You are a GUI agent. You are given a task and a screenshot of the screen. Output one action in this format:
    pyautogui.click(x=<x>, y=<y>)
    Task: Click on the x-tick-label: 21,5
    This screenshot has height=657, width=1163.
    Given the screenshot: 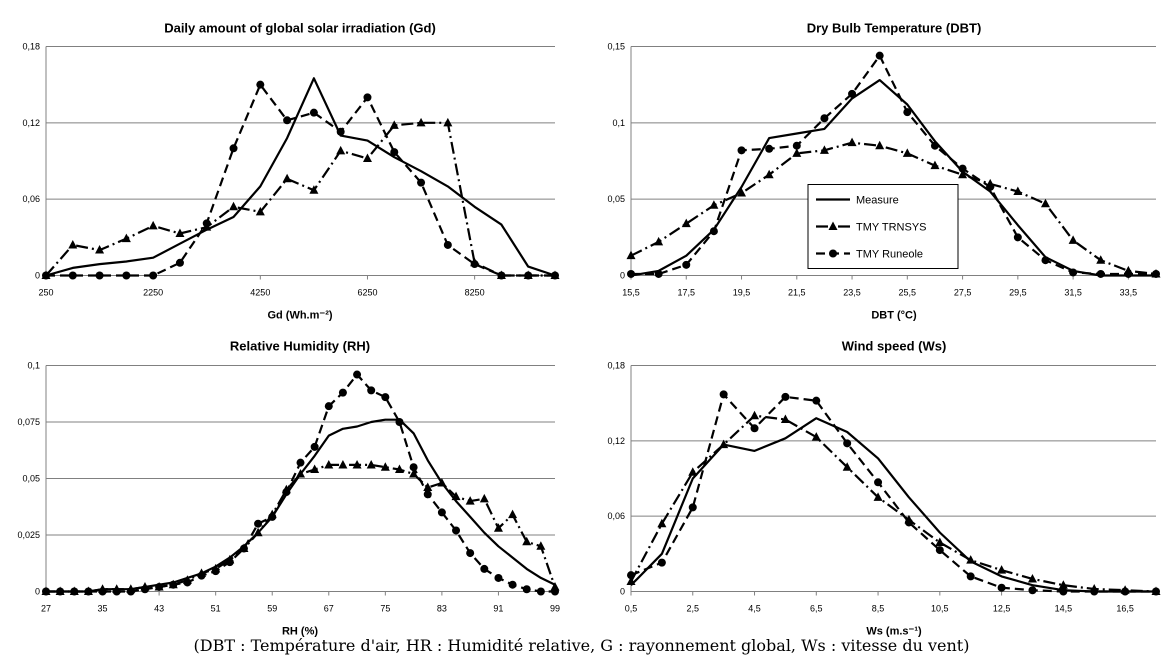 What is the action you would take?
    pyautogui.click(x=797, y=293)
    